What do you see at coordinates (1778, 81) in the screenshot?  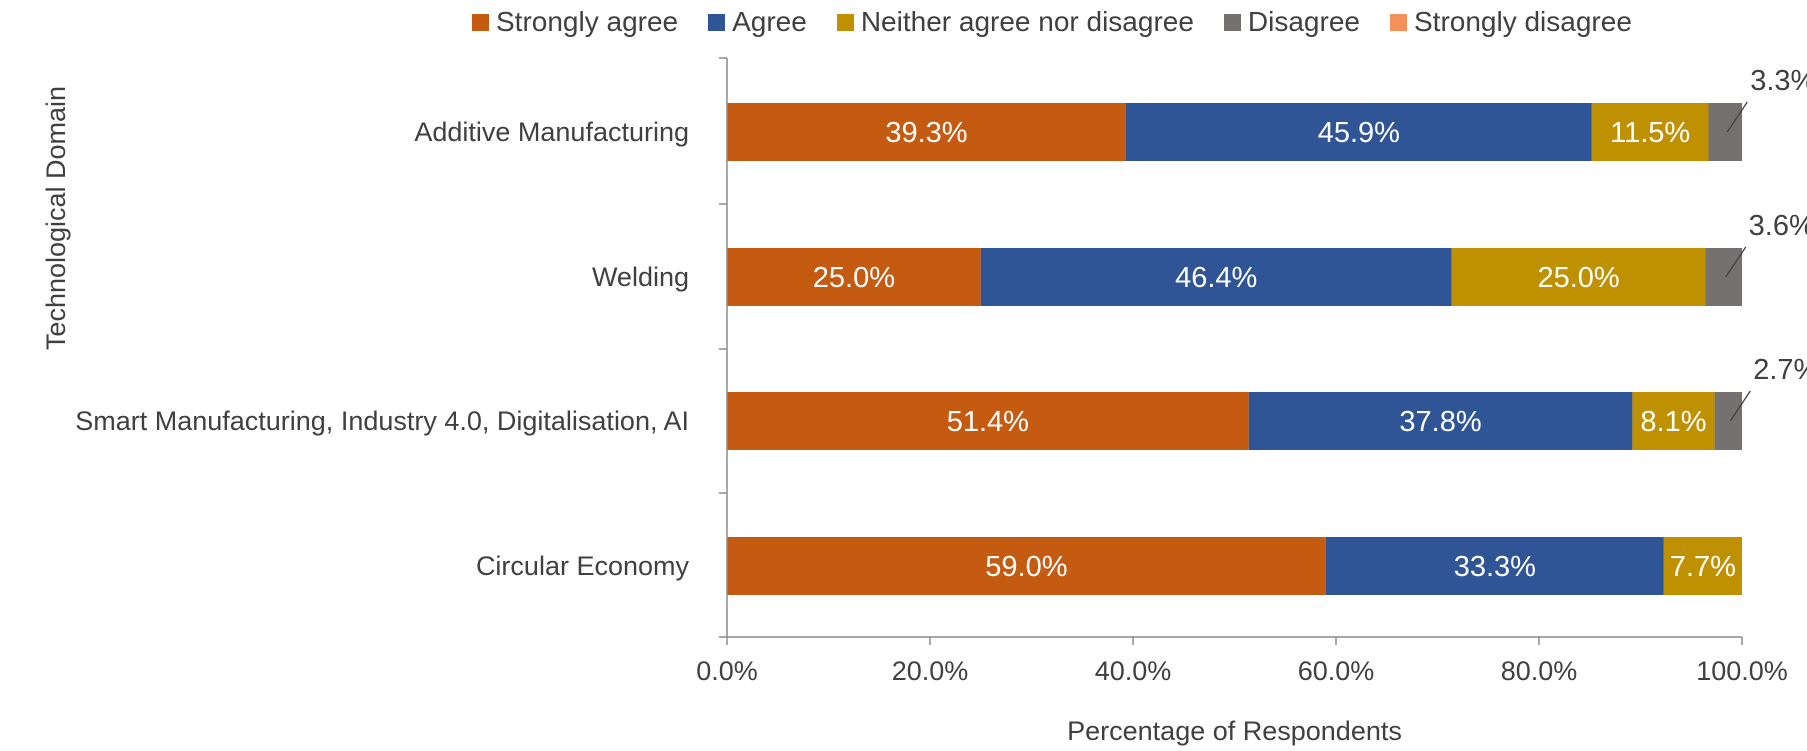 I see `data-label: 3.3%` at bounding box center [1778, 81].